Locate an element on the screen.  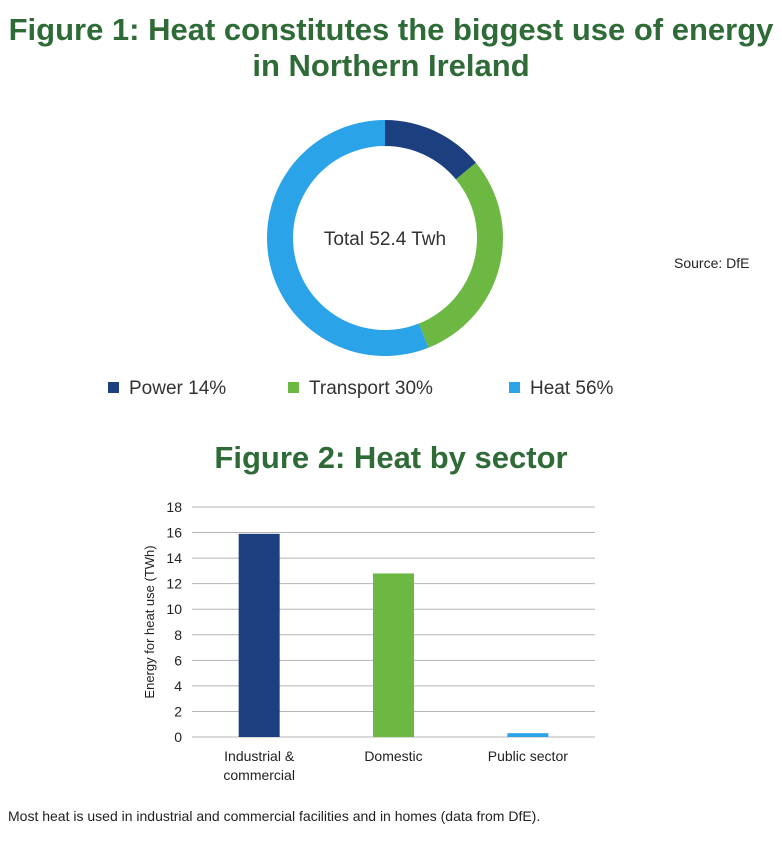
bar-y-axis-label: Energy for heat use (TWh) is located at coordinates (149, 621).